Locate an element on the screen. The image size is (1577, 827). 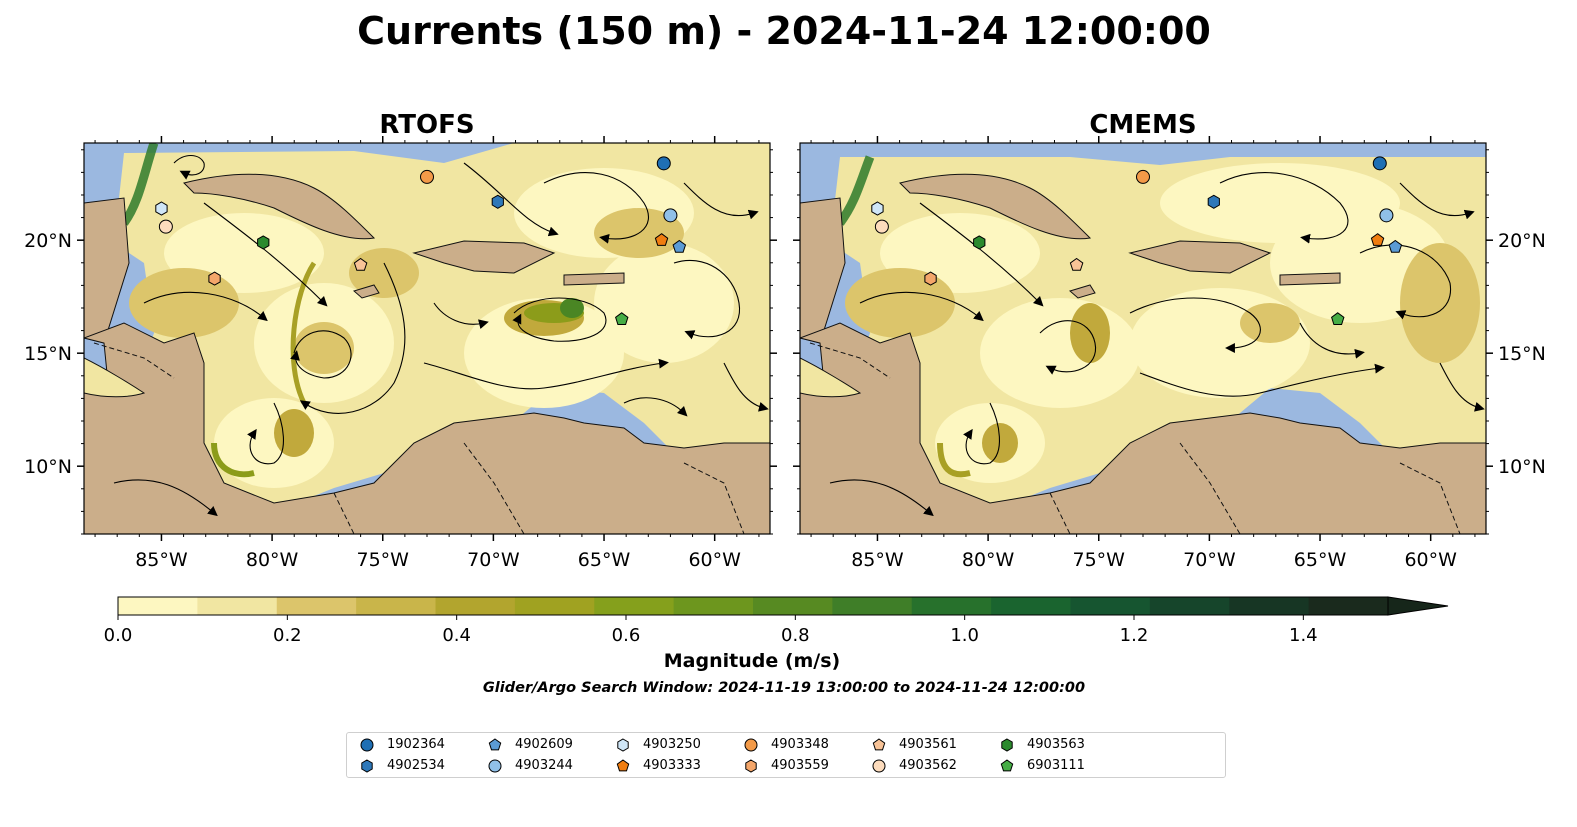
colorbar-tick-label: 1.2 is located at coordinates (1134, 635).